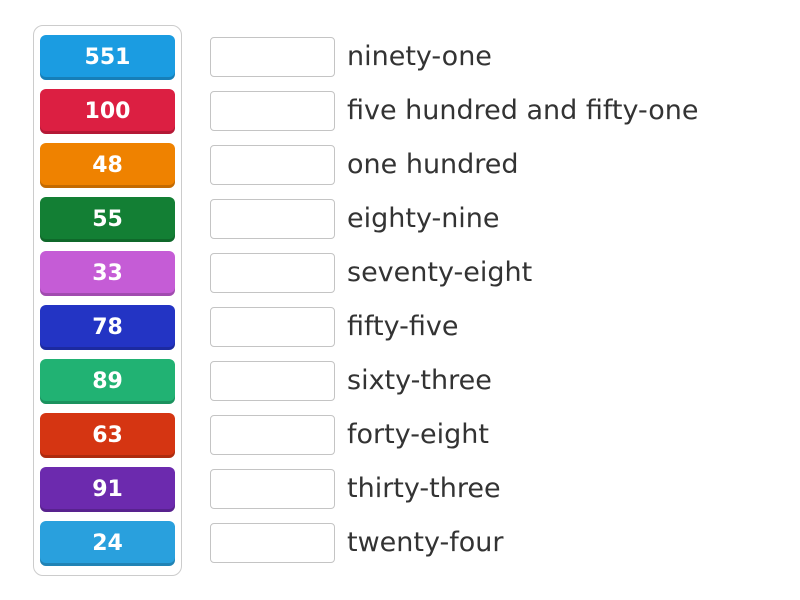  I want to click on answer-tile: 551, so click(107, 57).